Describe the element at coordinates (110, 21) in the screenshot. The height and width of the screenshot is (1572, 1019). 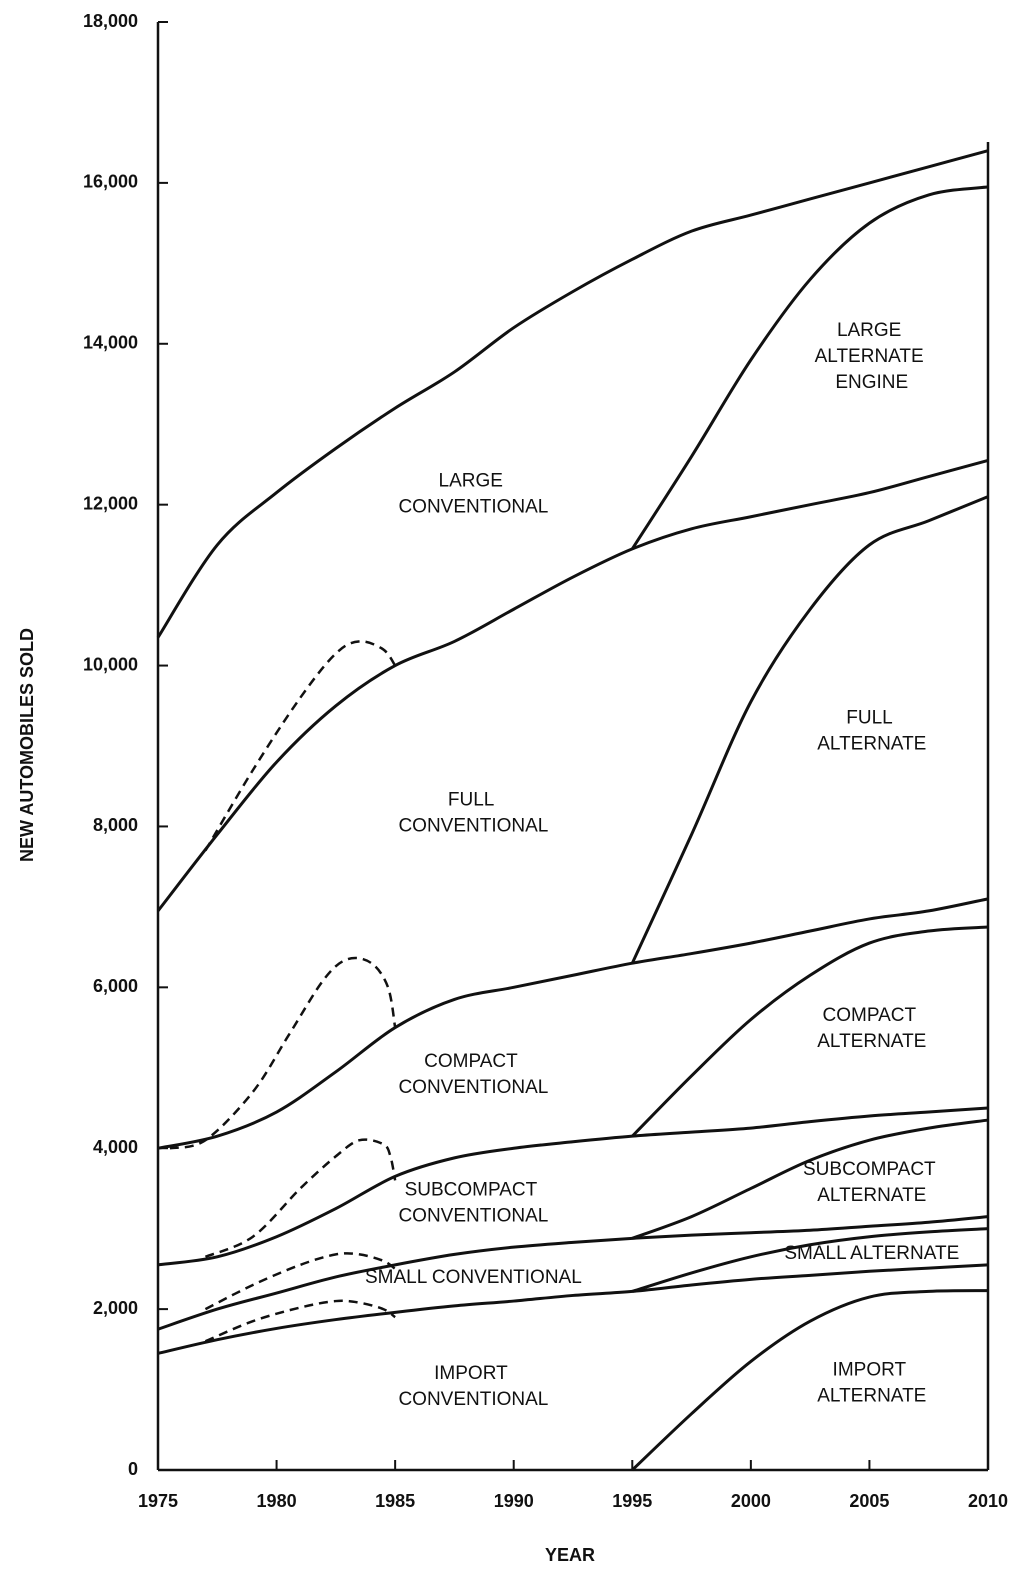
I see `y-tick-label: 18,000` at that location.